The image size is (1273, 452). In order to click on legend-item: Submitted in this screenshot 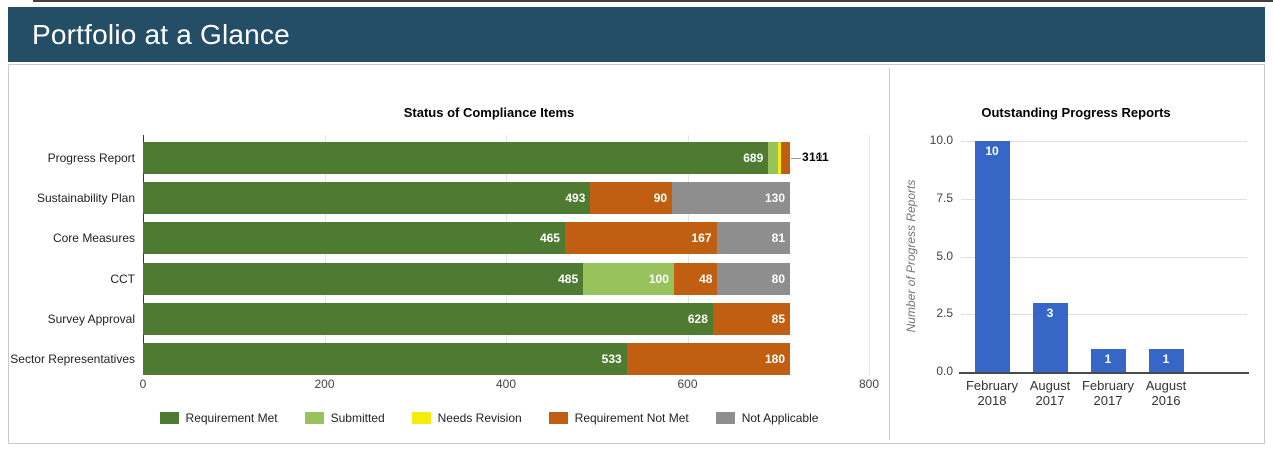, I will do `click(344, 418)`.